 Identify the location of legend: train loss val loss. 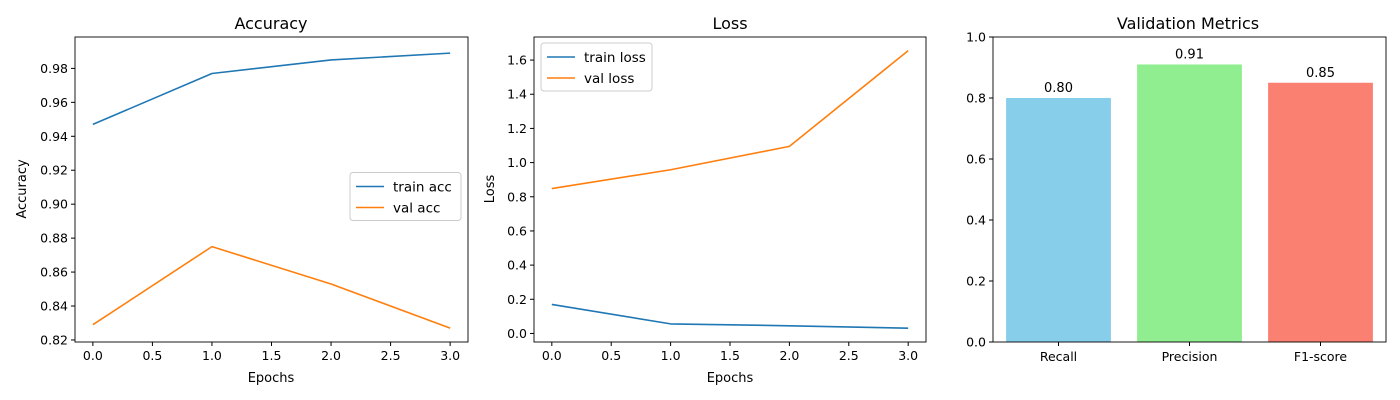
(596, 67).